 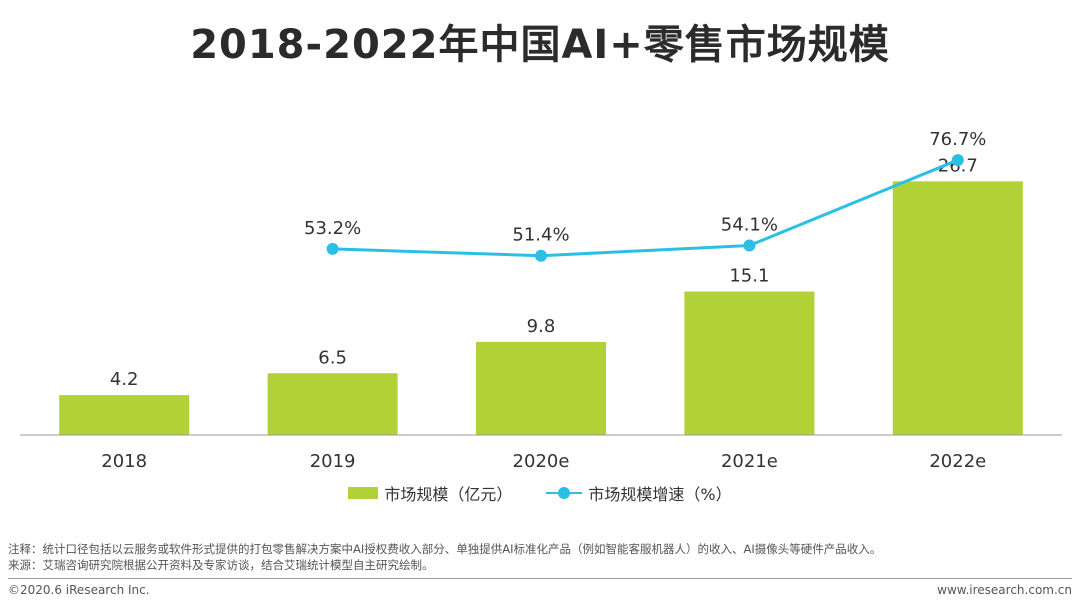 I want to click on legend-item-bar: 市场规模（亿元）, so click(x=430, y=493).